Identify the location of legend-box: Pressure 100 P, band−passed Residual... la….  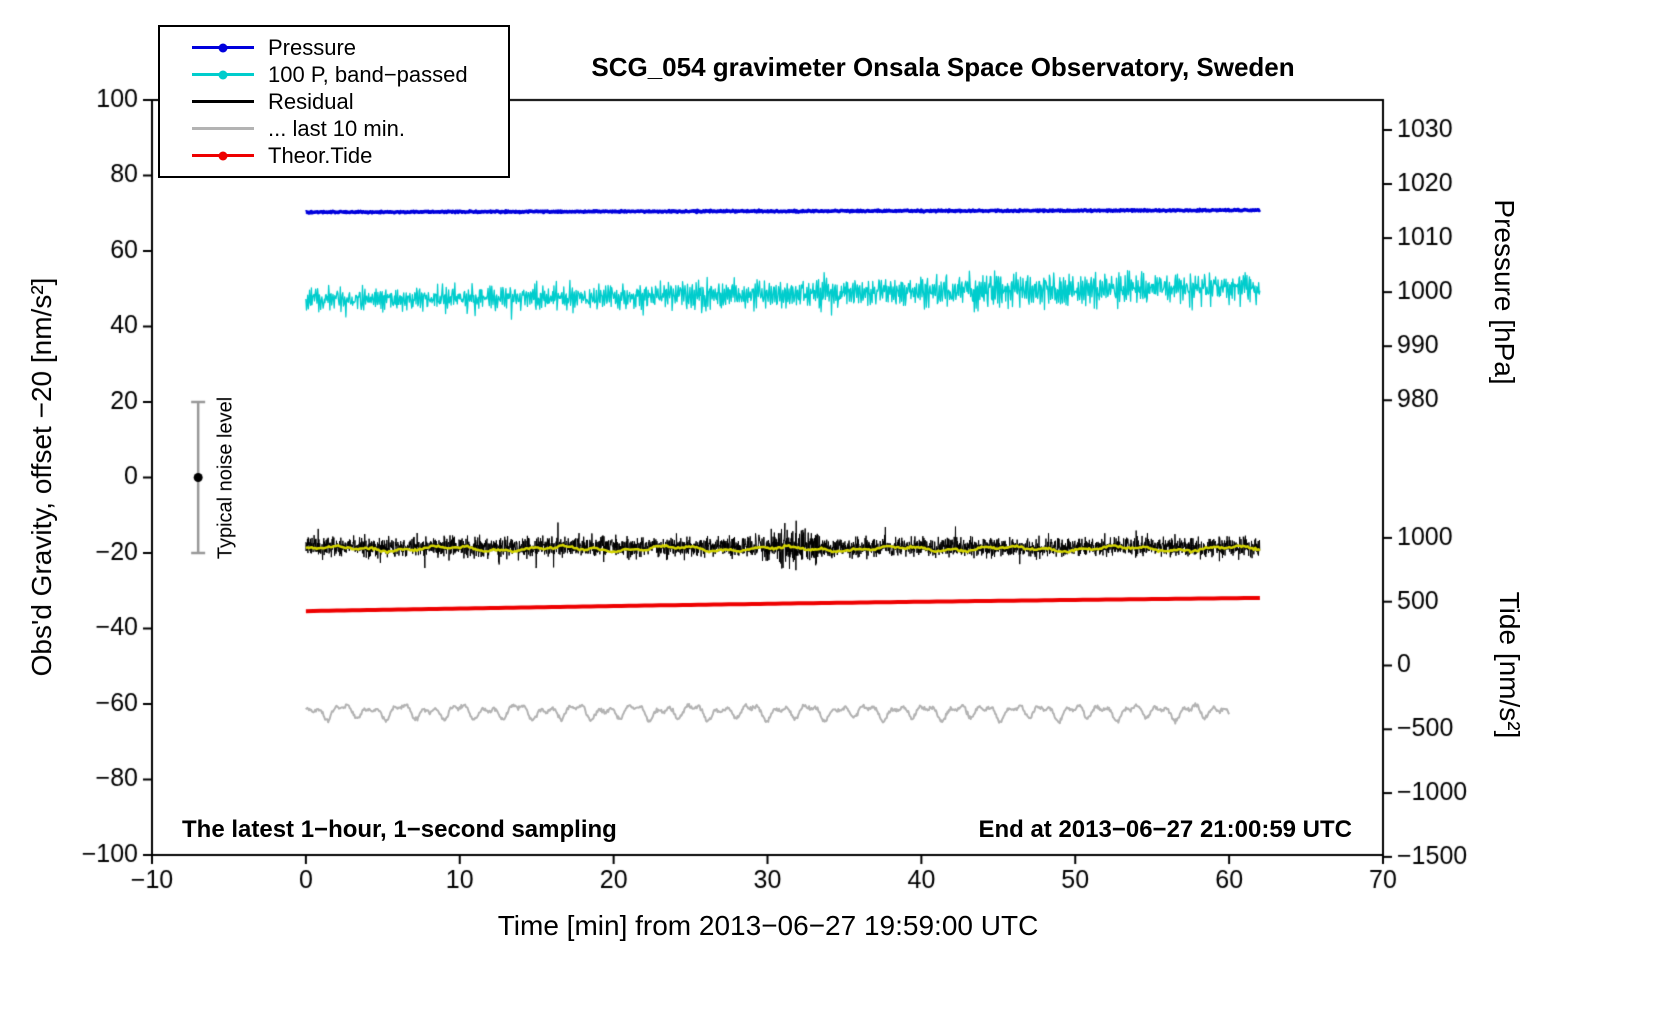
(334, 101).